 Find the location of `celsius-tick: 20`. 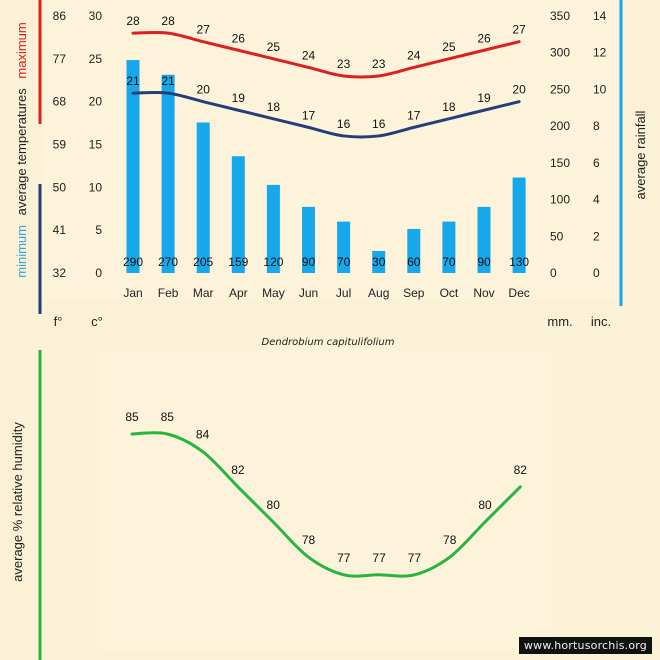

celsius-tick: 20 is located at coordinates (96, 102).